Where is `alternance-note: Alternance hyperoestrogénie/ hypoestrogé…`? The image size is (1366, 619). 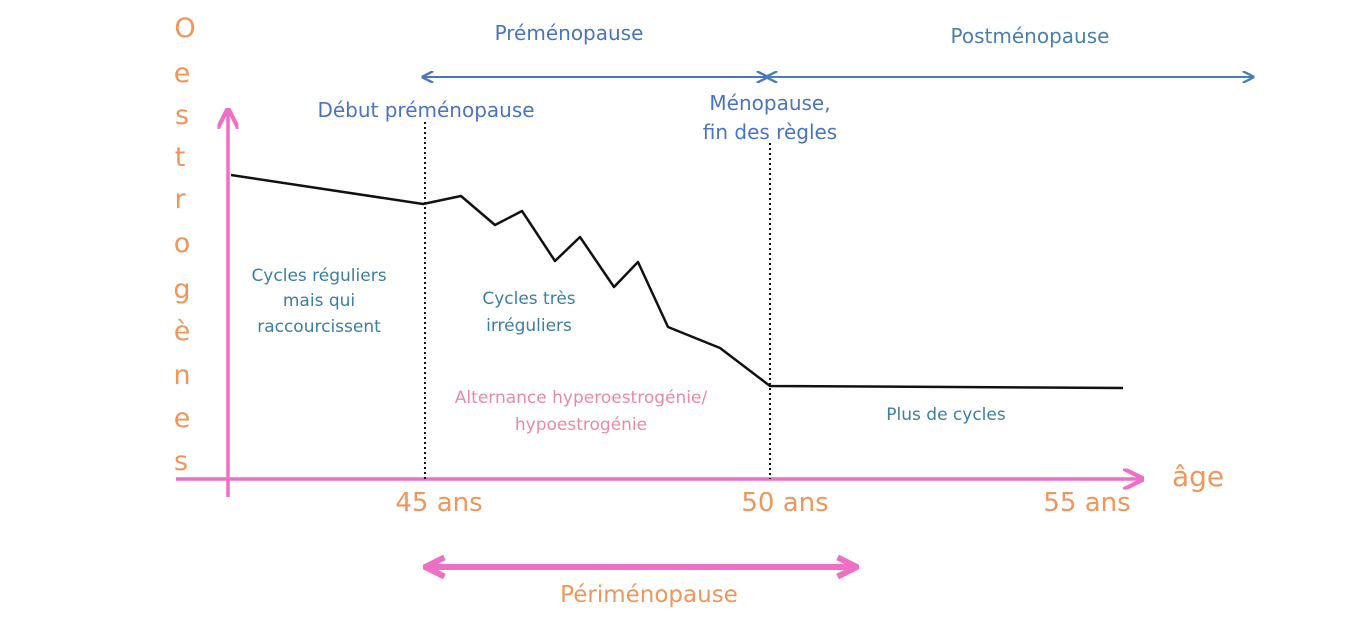
alternance-note: Alternance hyperoestrogénie/ hypoestrogé… is located at coordinates (581, 411).